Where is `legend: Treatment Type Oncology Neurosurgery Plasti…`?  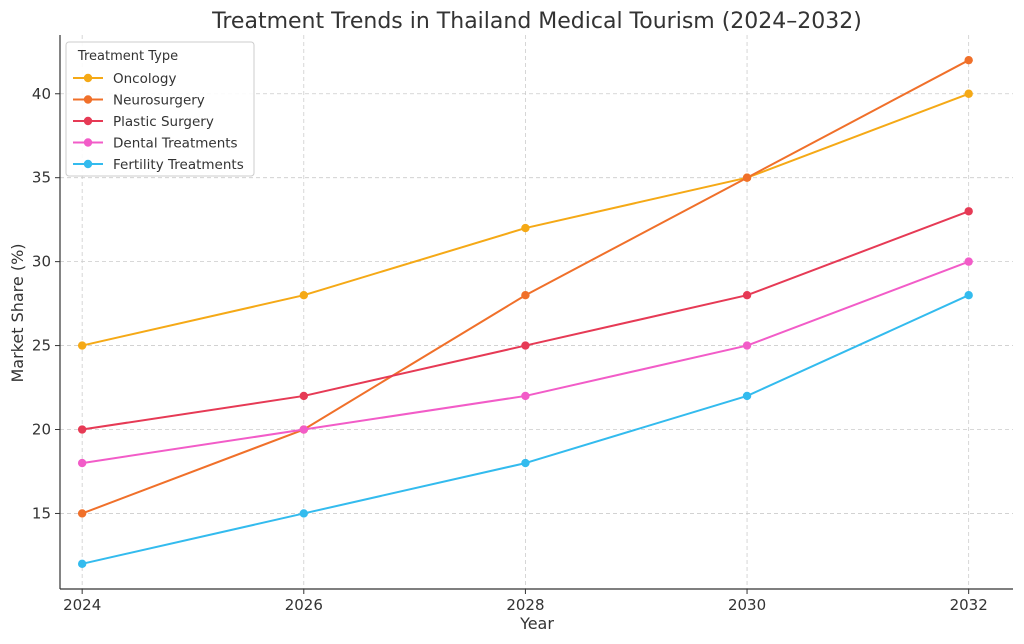
legend: Treatment Type Oncology Neurosurgery Plasti… is located at coordinates (160, 109).